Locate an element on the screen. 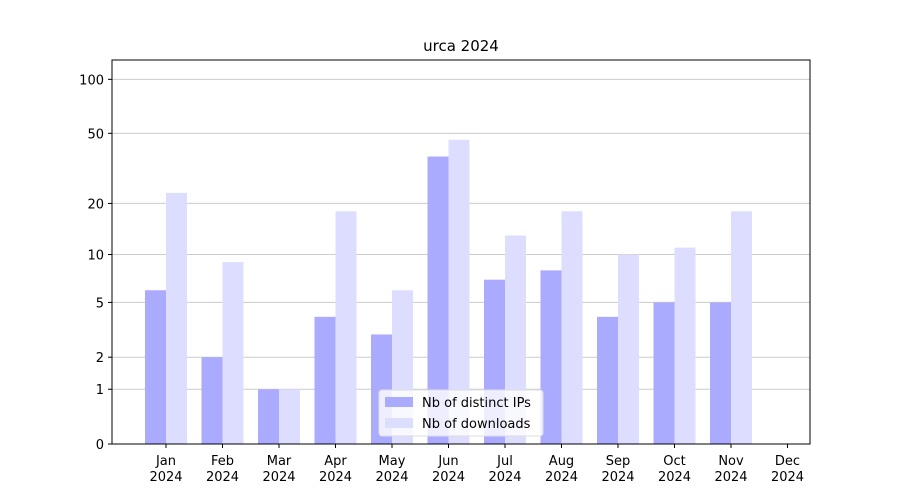  x-tick-label: Jan 2024 is located at coordinates (165, 469).